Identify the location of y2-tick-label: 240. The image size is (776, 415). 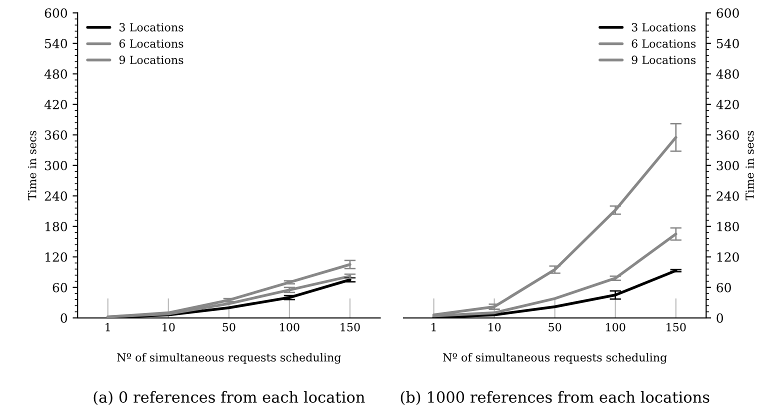
(727, 196).